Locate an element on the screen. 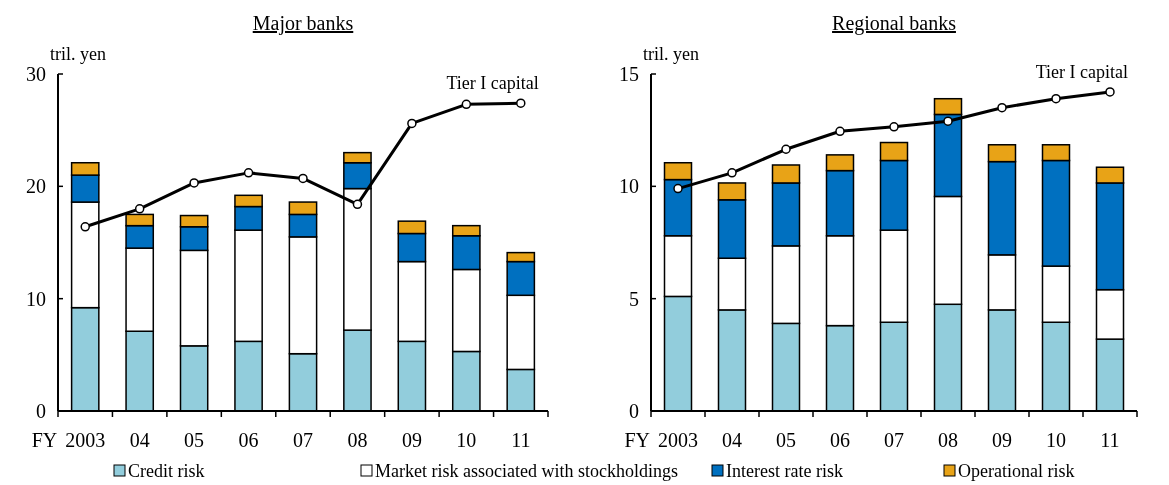 This screenshot has height=485, width=1169. chart-title: Regional banks is located at coordinates (894, 23).